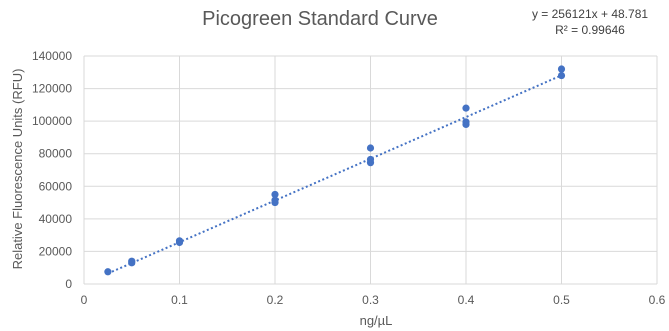 Image resolution: width=669 pixels, height=331 pixels. Describe the element at coordinates (179, 300) in the screenshot. I see `x-tick-label: 0.1` at that location.